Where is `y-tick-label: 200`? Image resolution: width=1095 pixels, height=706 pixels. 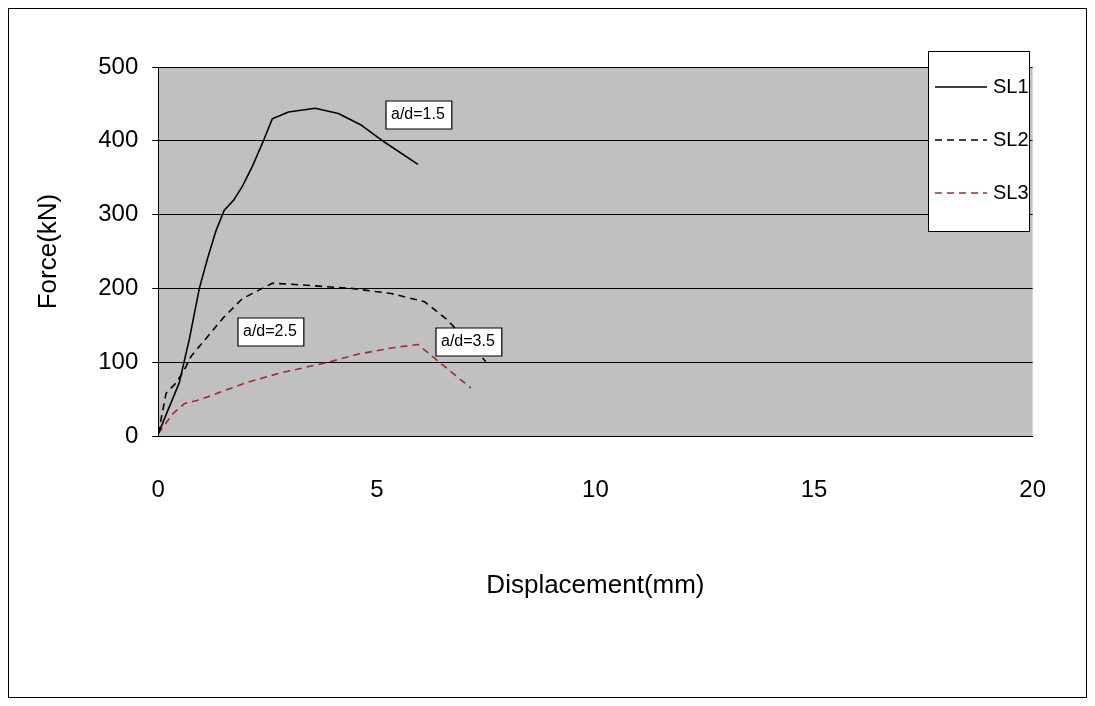 y-tick-label: 200 is located at coordinates (118, 287).